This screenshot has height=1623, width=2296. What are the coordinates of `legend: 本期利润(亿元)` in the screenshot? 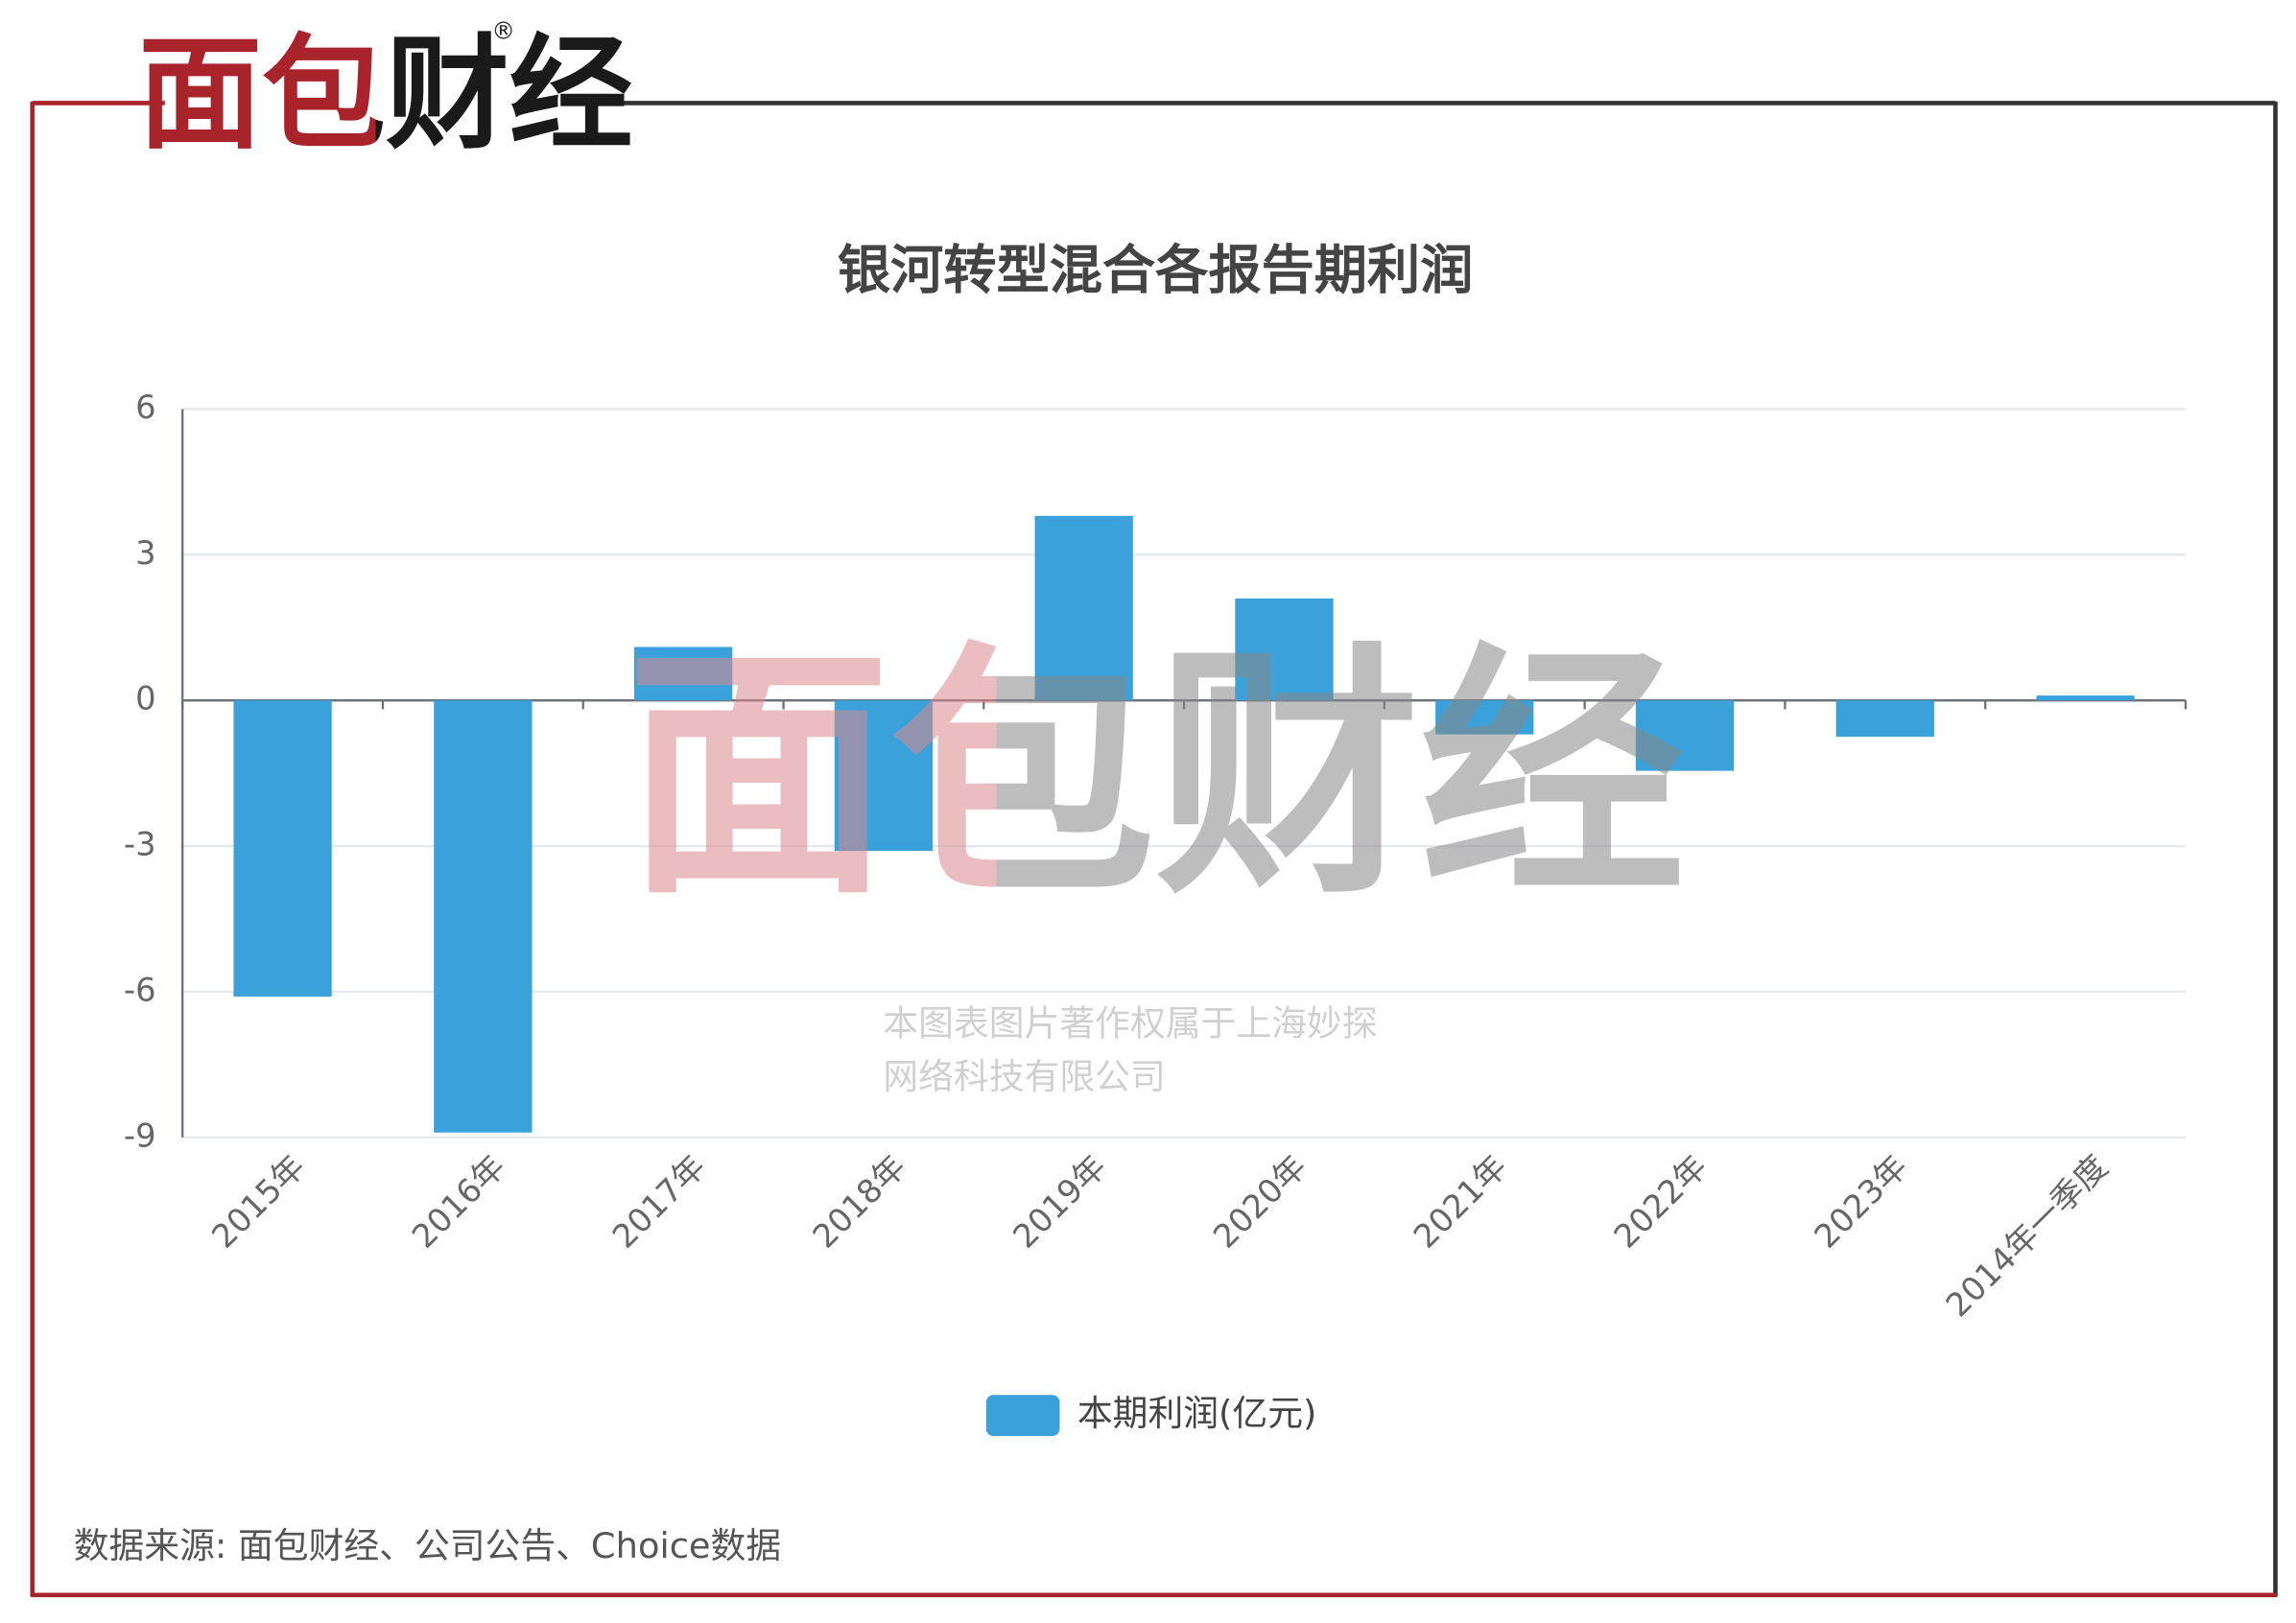 It's located at (1151, 1415).